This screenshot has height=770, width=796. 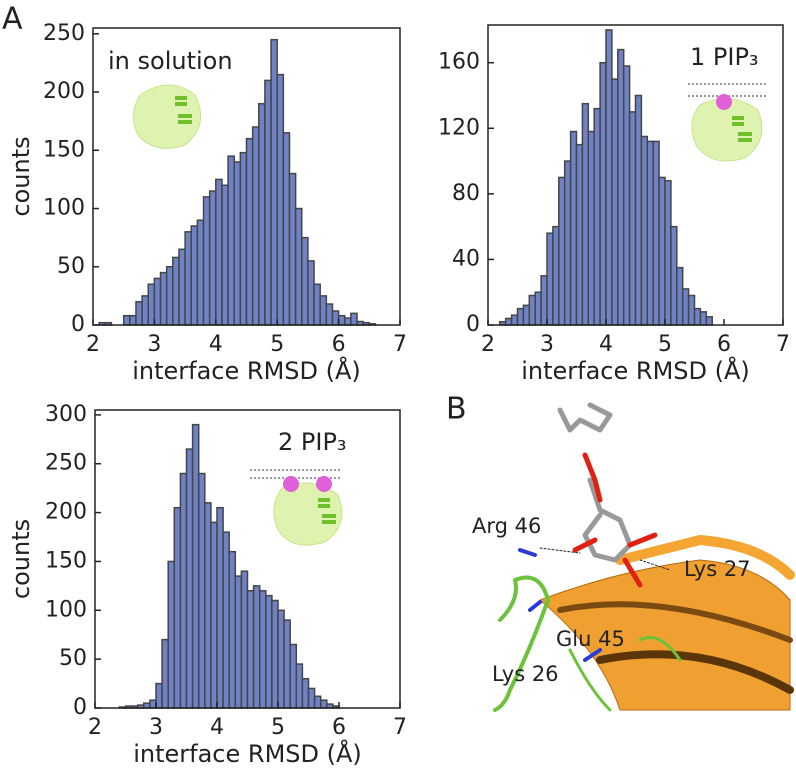 What do you see at coordinates (635, 175) in the screenshot?
I see `axes-frame` at bounding box center [635, 175].